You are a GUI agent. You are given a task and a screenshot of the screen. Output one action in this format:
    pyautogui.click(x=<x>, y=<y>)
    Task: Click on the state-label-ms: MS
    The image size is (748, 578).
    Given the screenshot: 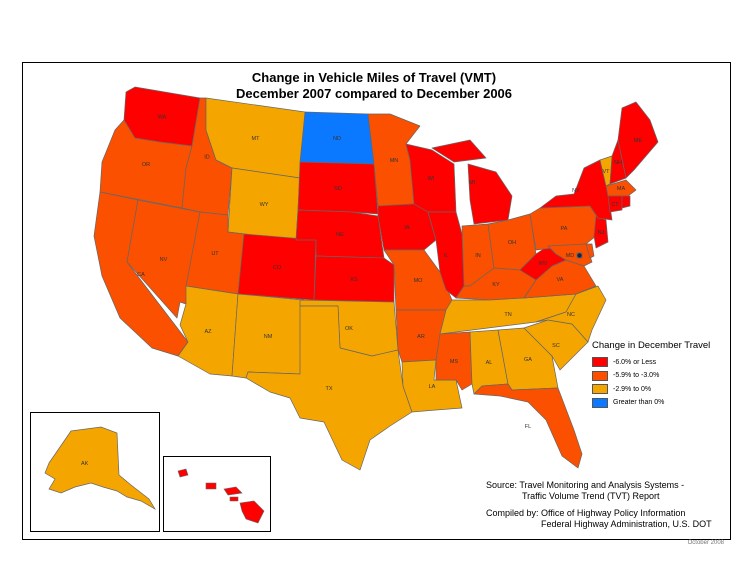 What is the action you would take?
    pyautogui.click(x=454, y=362)
    